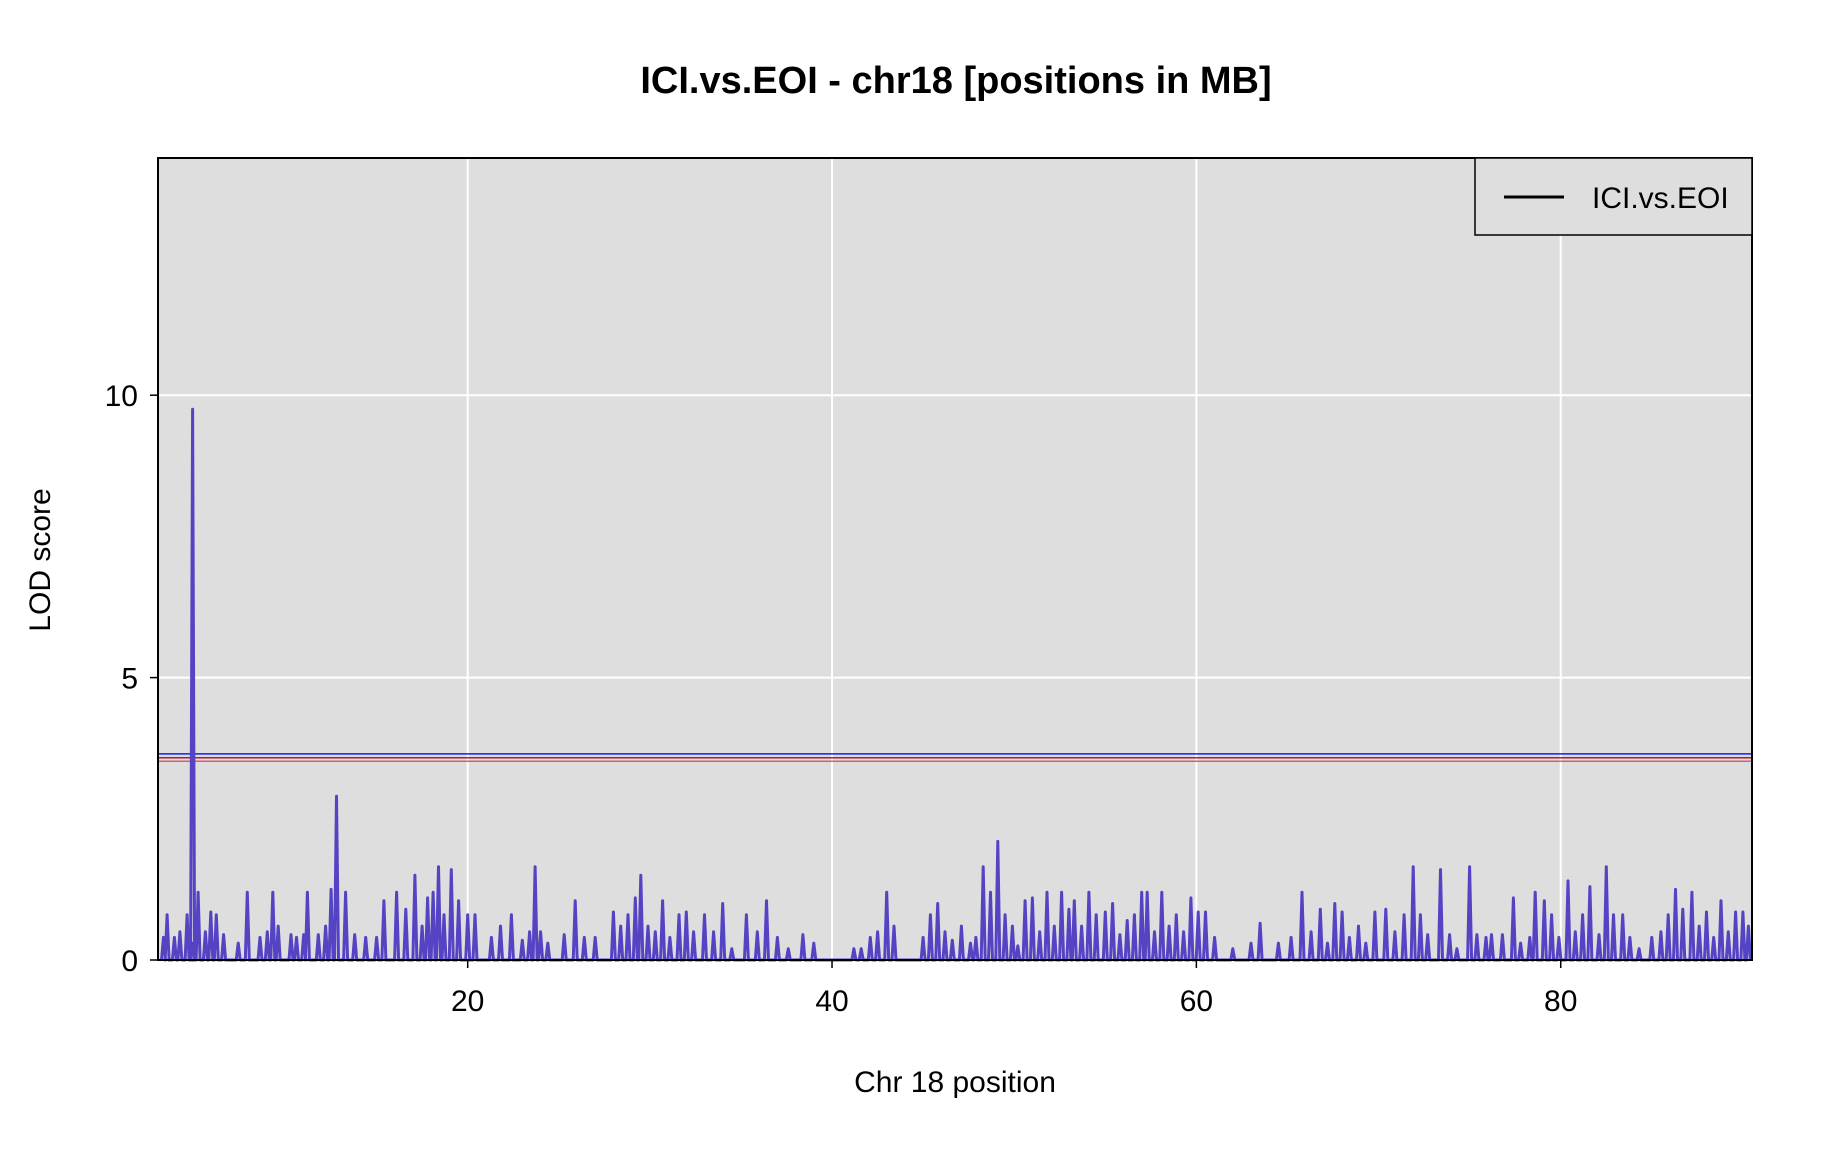 The height and width of the screenshot is (1152, 1824). Describe the element at coordinates (467, 1001) in the screenshot. I see `x-tick-label: 20` at that location.